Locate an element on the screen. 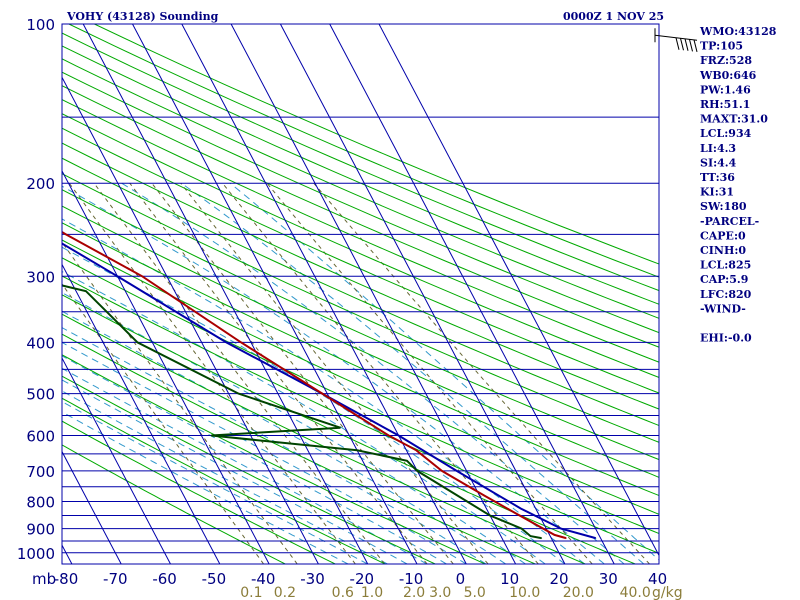 Image resolution: width=800 pixels, height=600 pixels. index-item: -WIND- is located at coordinates (723, 308).